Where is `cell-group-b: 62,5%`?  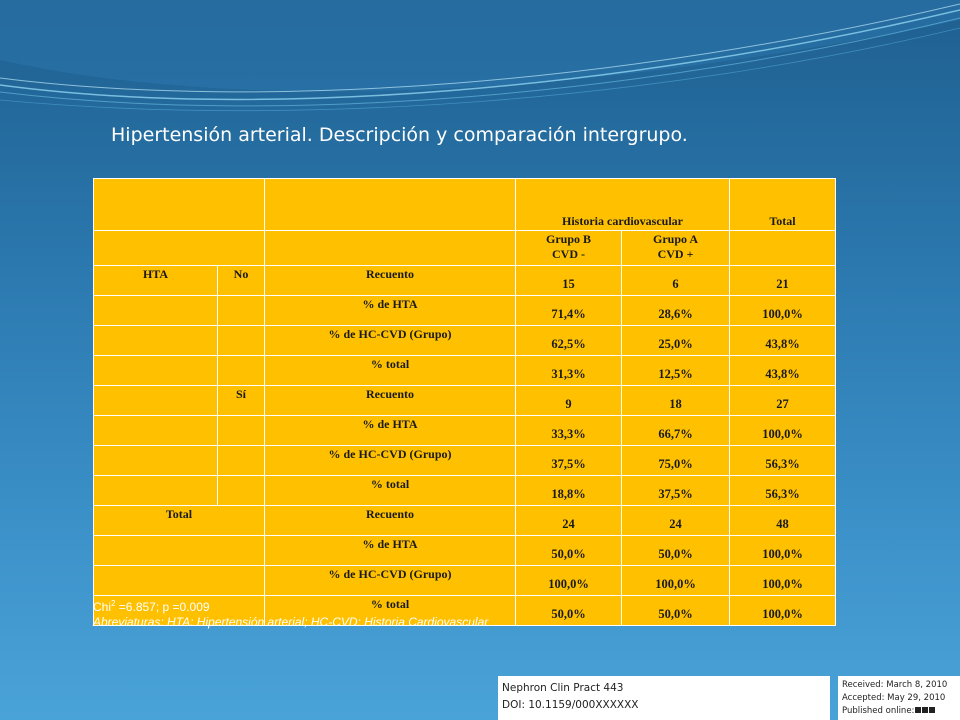
cell-group-b: 62,5% is located at coordinates (568, 340).